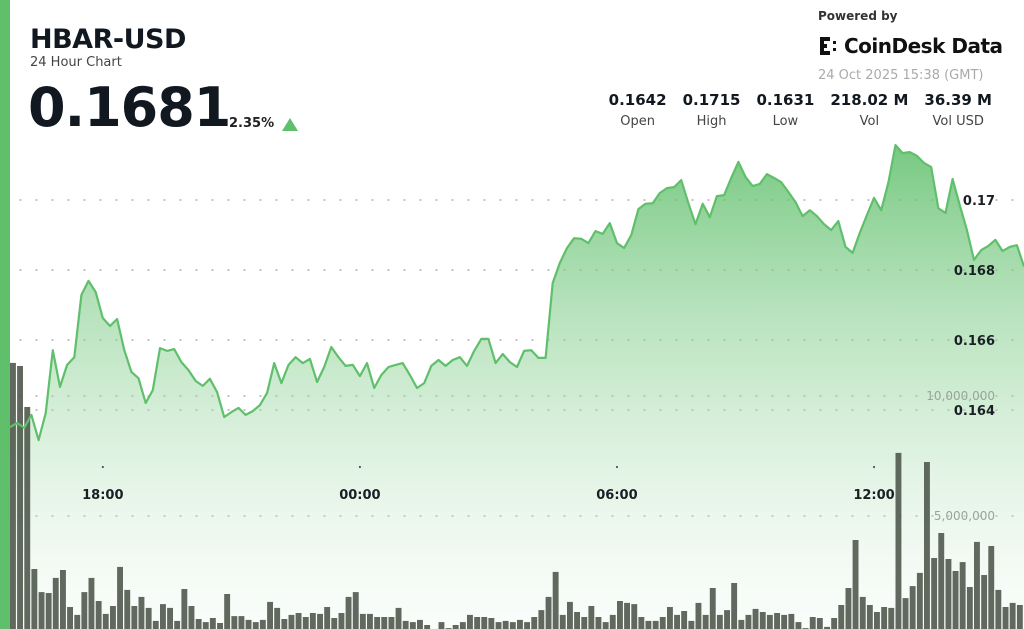 This screenshot has height=629, width=1024. I want to click on coindesk-logo-icon, so click(828, 46).